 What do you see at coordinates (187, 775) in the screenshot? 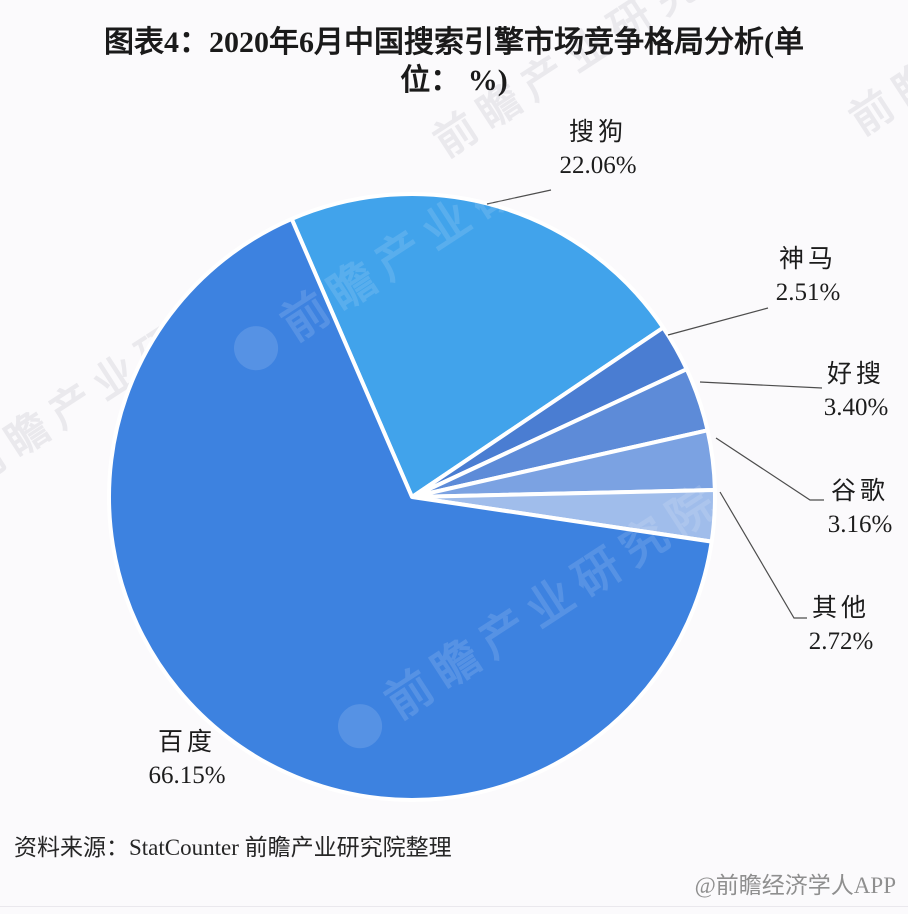
I see `slice-percentage: 66.15%` at bounding box center [187, 775].